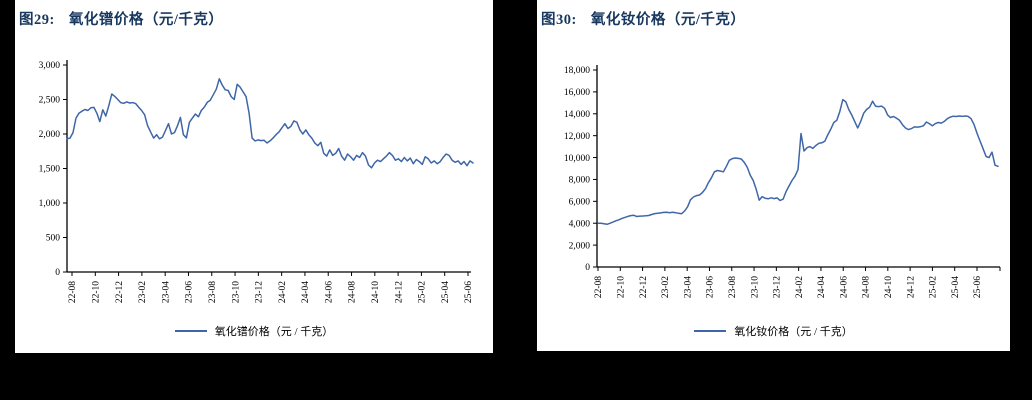 The width and height of the screenshot is (1032, 400). I want to click on legend-label: 氧化钕价格（元 / 千克）, so click(793, 332).